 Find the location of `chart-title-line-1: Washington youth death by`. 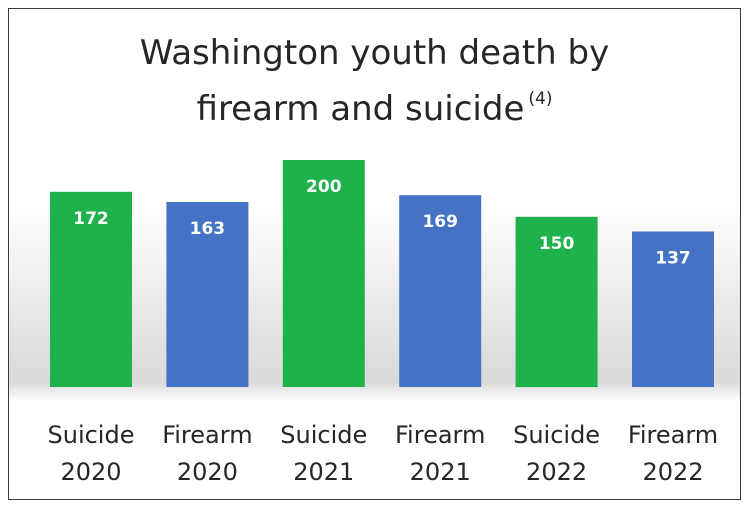

chart-title-line-1: Washington youth death by is located at coordinates (374, 53).